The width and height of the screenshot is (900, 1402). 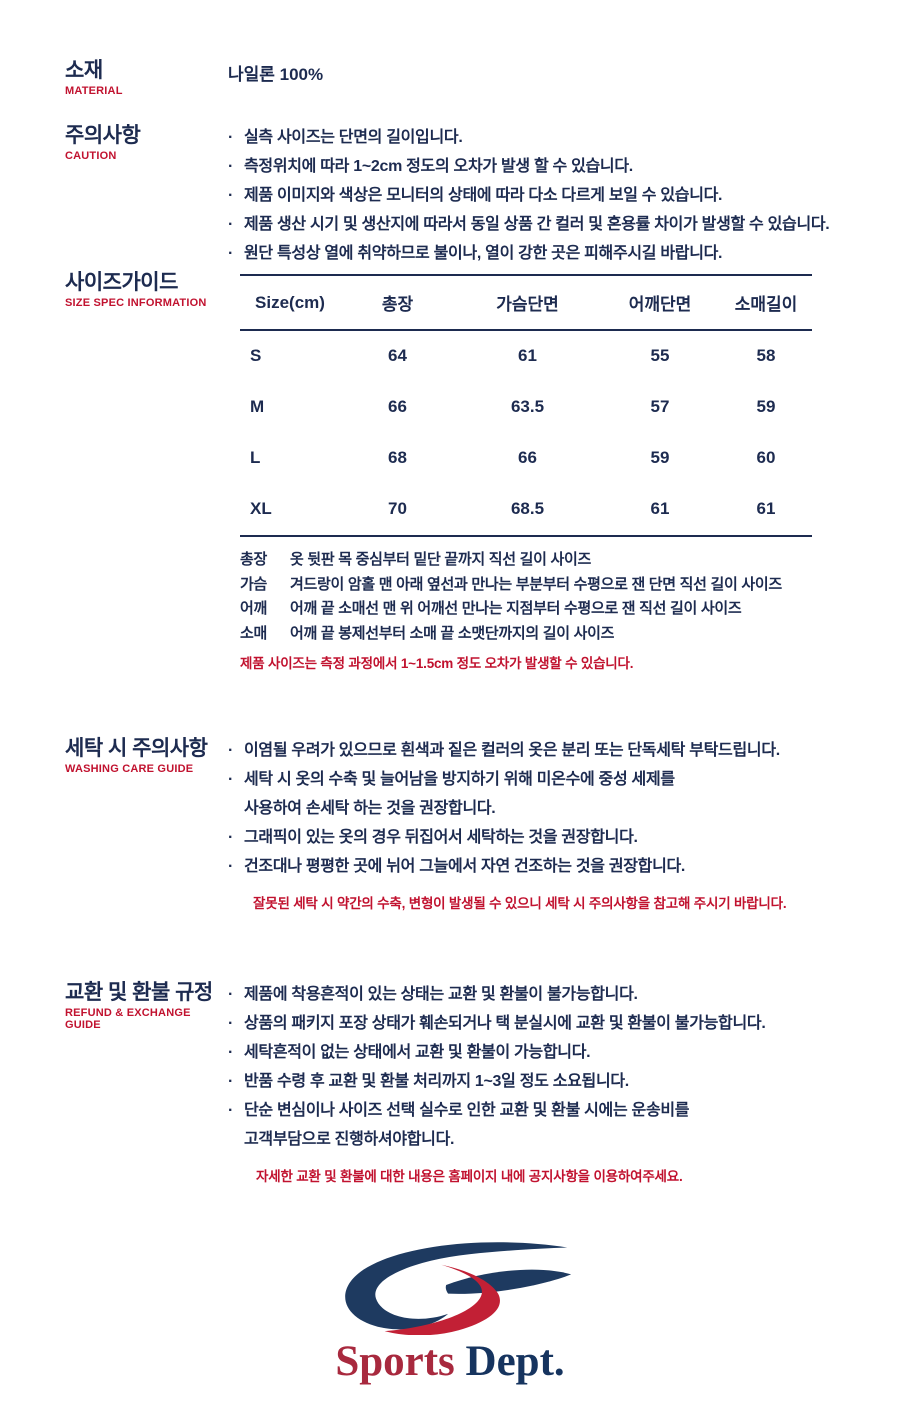 What do you see at coordinates (660, 356) in the screenshot?
I see `shoulder-cell: 55` at bounding box center [660, 356].